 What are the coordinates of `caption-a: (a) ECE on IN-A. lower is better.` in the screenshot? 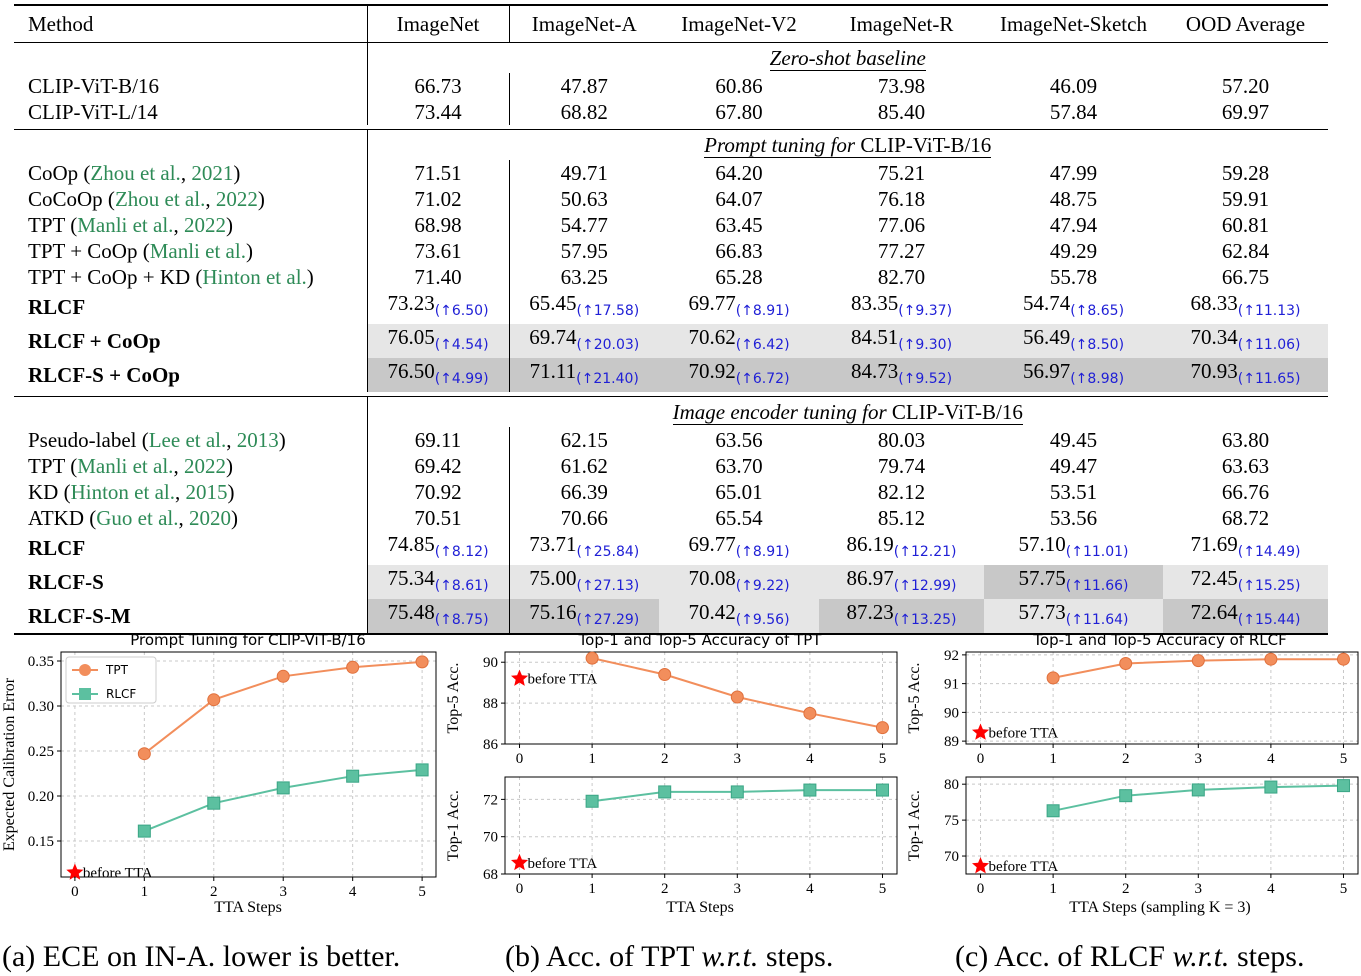 It's located at (201, 956).